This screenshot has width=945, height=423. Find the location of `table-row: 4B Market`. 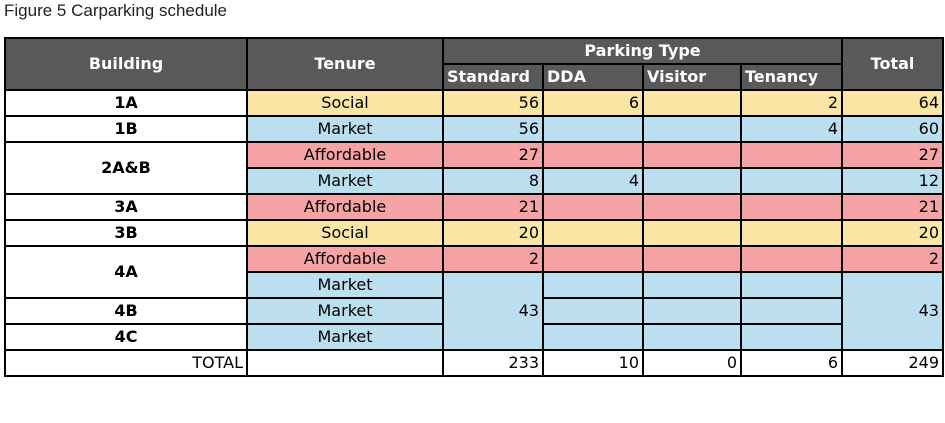

table-row: 4B Market is located at coordinates (473, 311).